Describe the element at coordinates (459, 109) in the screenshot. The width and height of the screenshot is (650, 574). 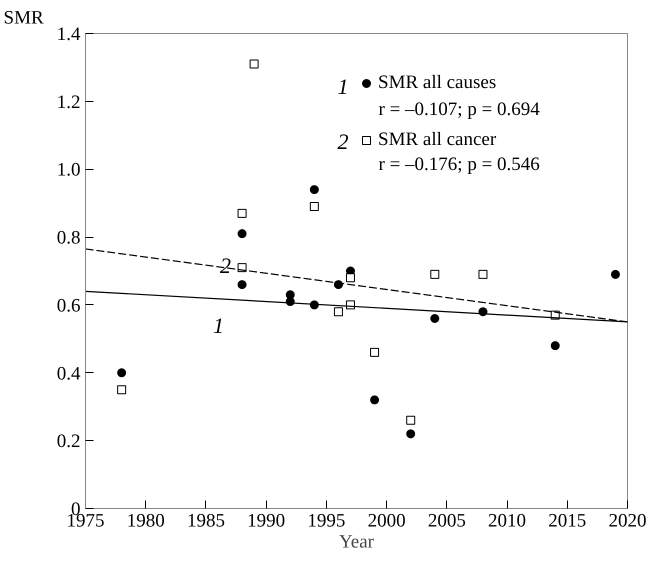
I see `annotation: r = –0.107; p = 0.694` at that location.